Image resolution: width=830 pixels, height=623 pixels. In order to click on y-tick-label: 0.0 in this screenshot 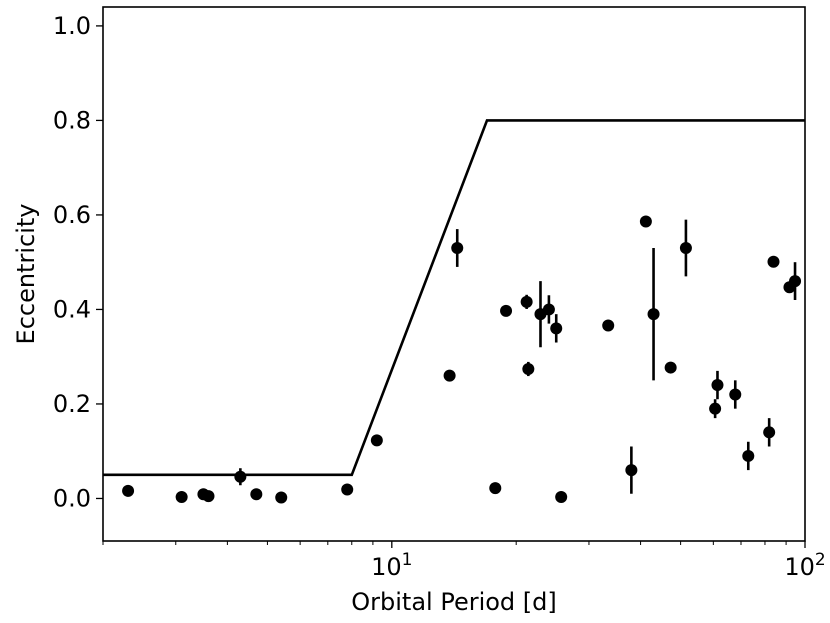, I will do `click(72, 498)`.